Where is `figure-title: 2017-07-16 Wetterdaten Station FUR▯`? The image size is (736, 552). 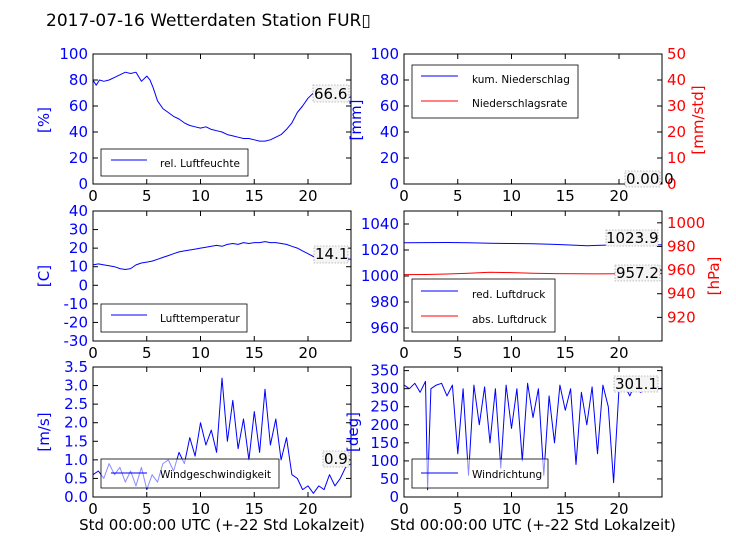 figure-title: 2017-07-16 Wetterdaten Station FUR▯ is located at coordinates (208, 21).